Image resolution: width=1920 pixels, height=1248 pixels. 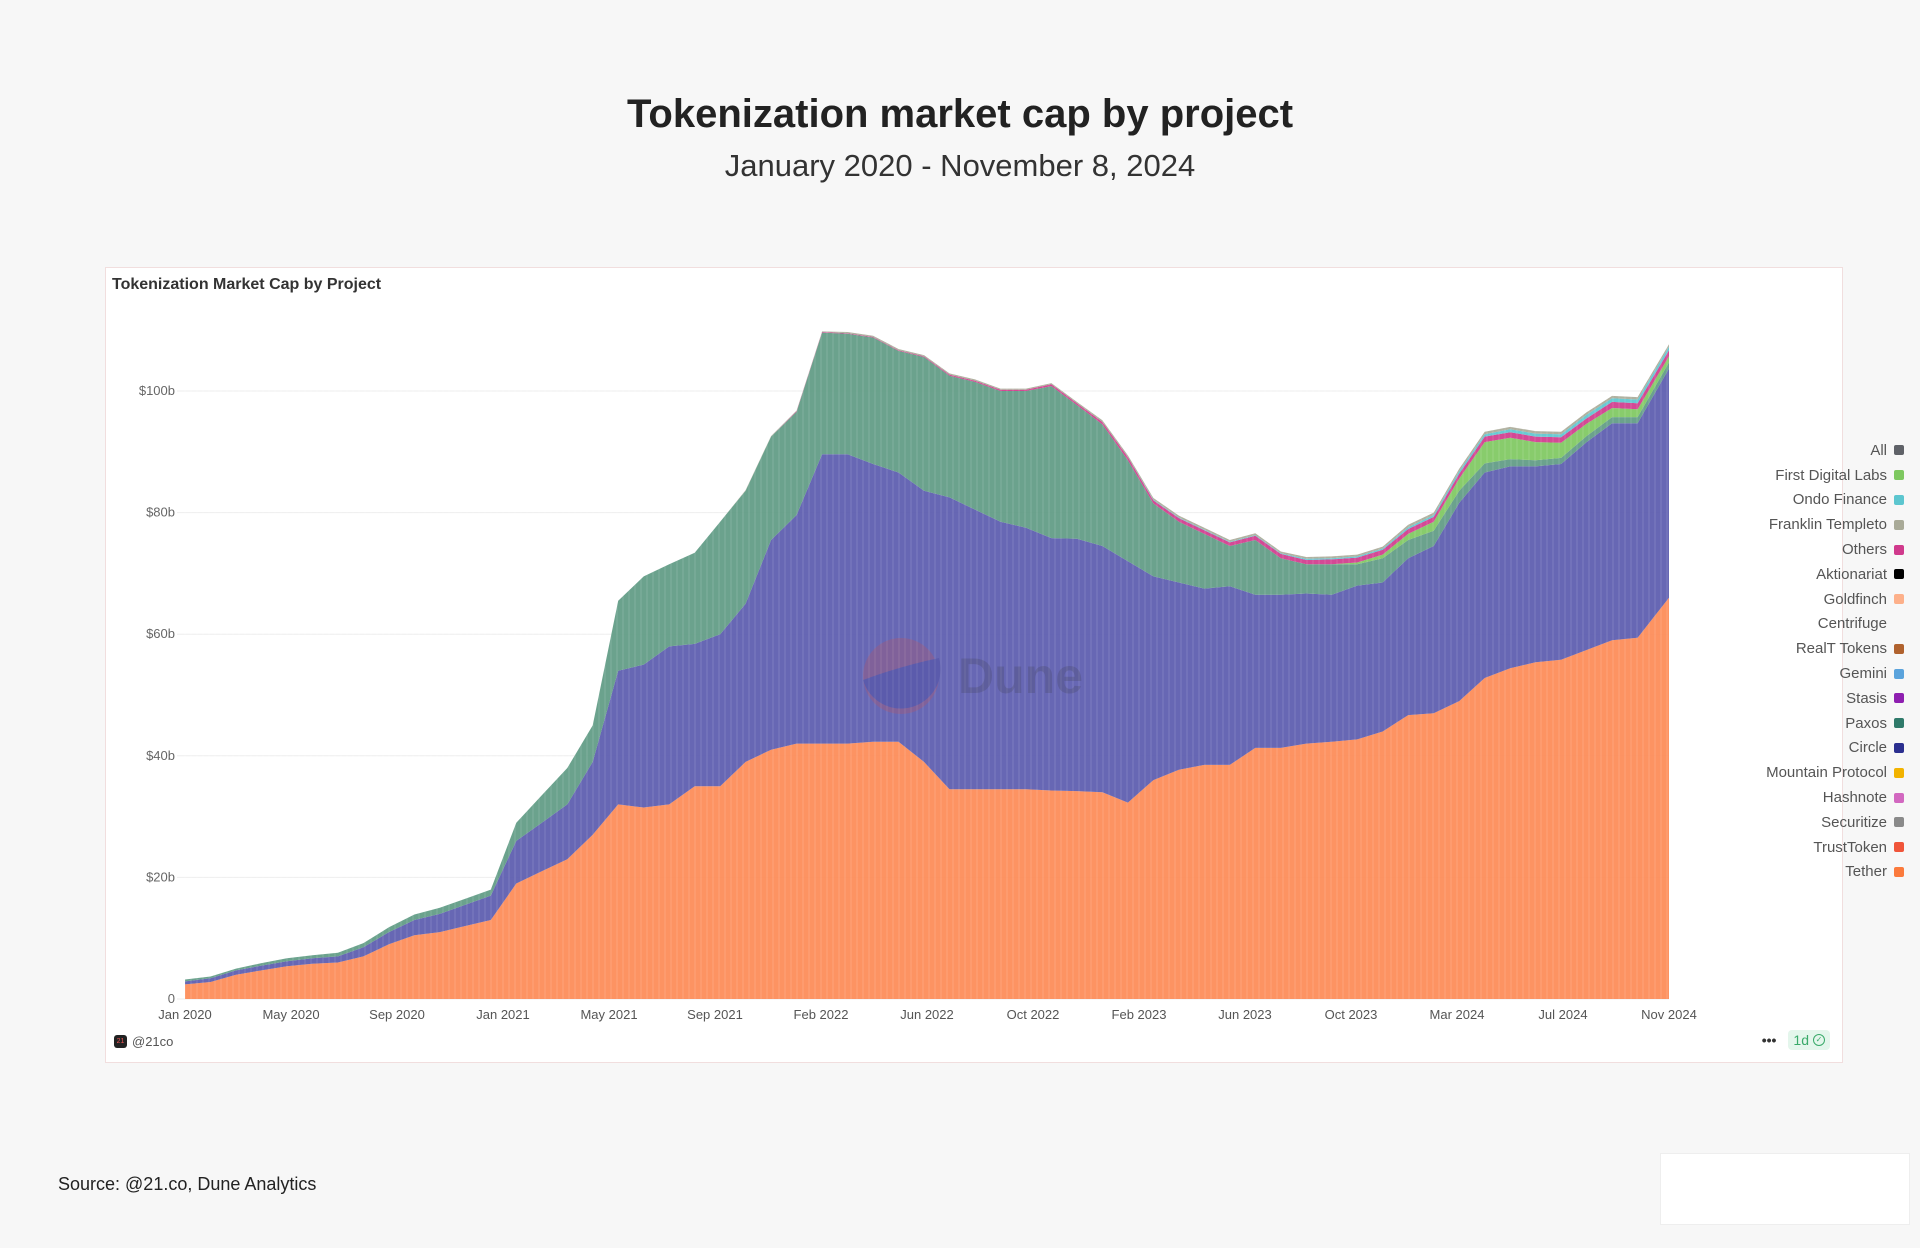 I want to click on legend-label: Others, so click(x=1864, y=550).